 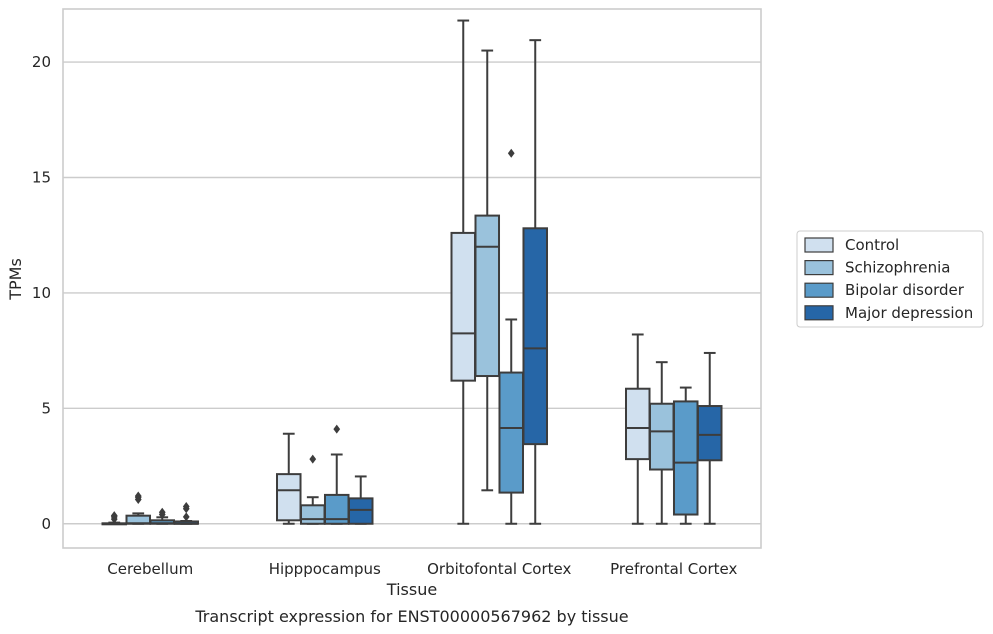 What do you see at coordinates (15, 279) in the screenshot?
I see `y-axis-label: TPMs` at bounding box center [15, 279].